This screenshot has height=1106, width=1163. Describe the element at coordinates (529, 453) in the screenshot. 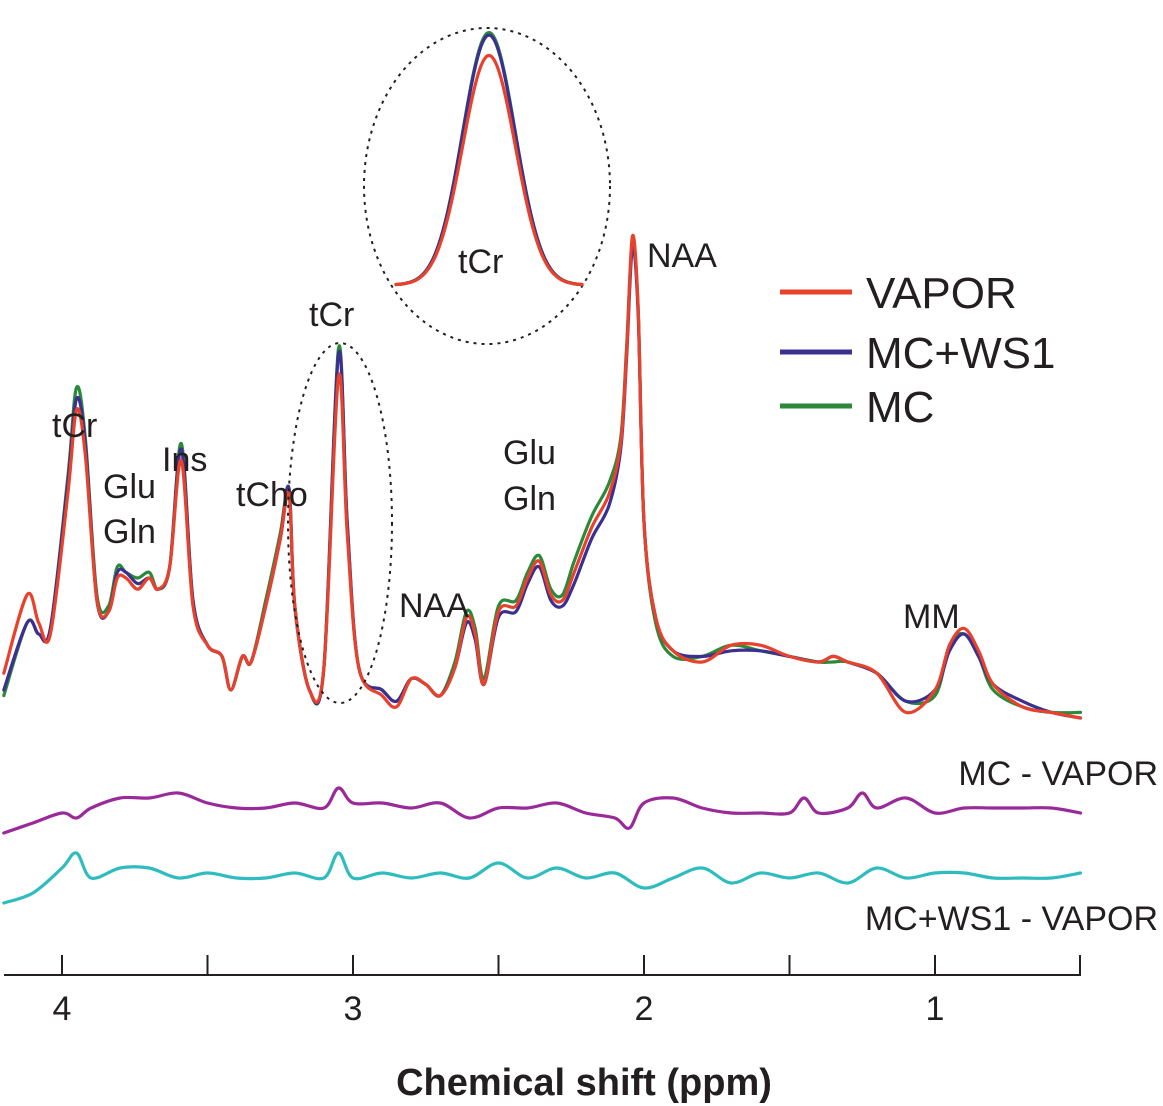

I see `annotation-glu-2: Glu` at that location.